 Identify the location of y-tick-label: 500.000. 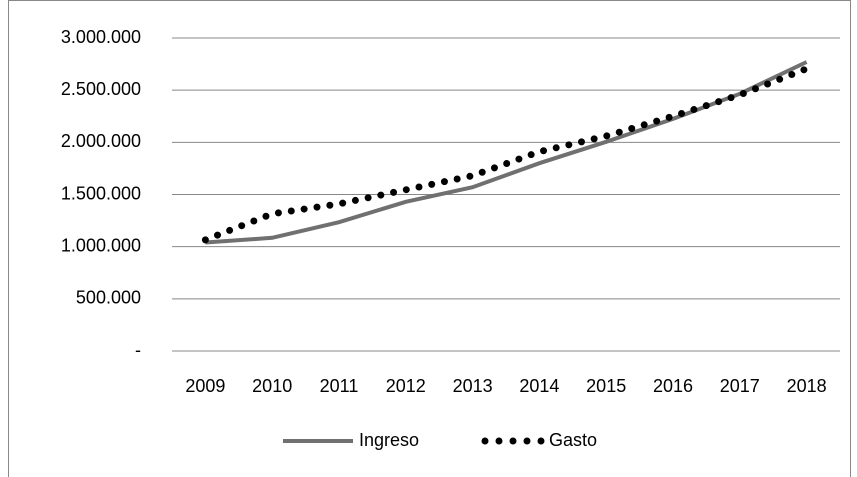
(108, 298).